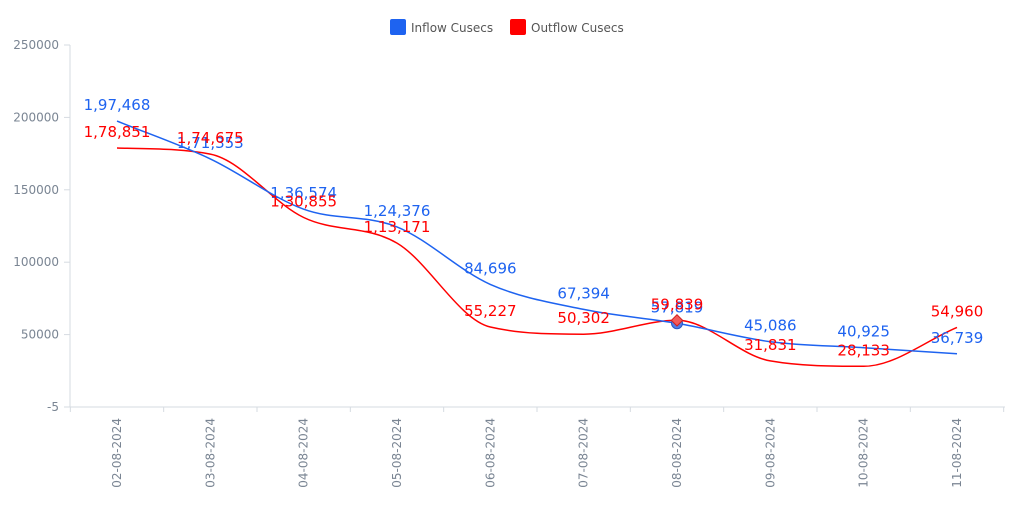 The width and height of the screenshot is (1024, 511). Describe the element at coordinates (210, 453) in the screenshot. I see `x-tick-label: 03-08-2024` at that location.